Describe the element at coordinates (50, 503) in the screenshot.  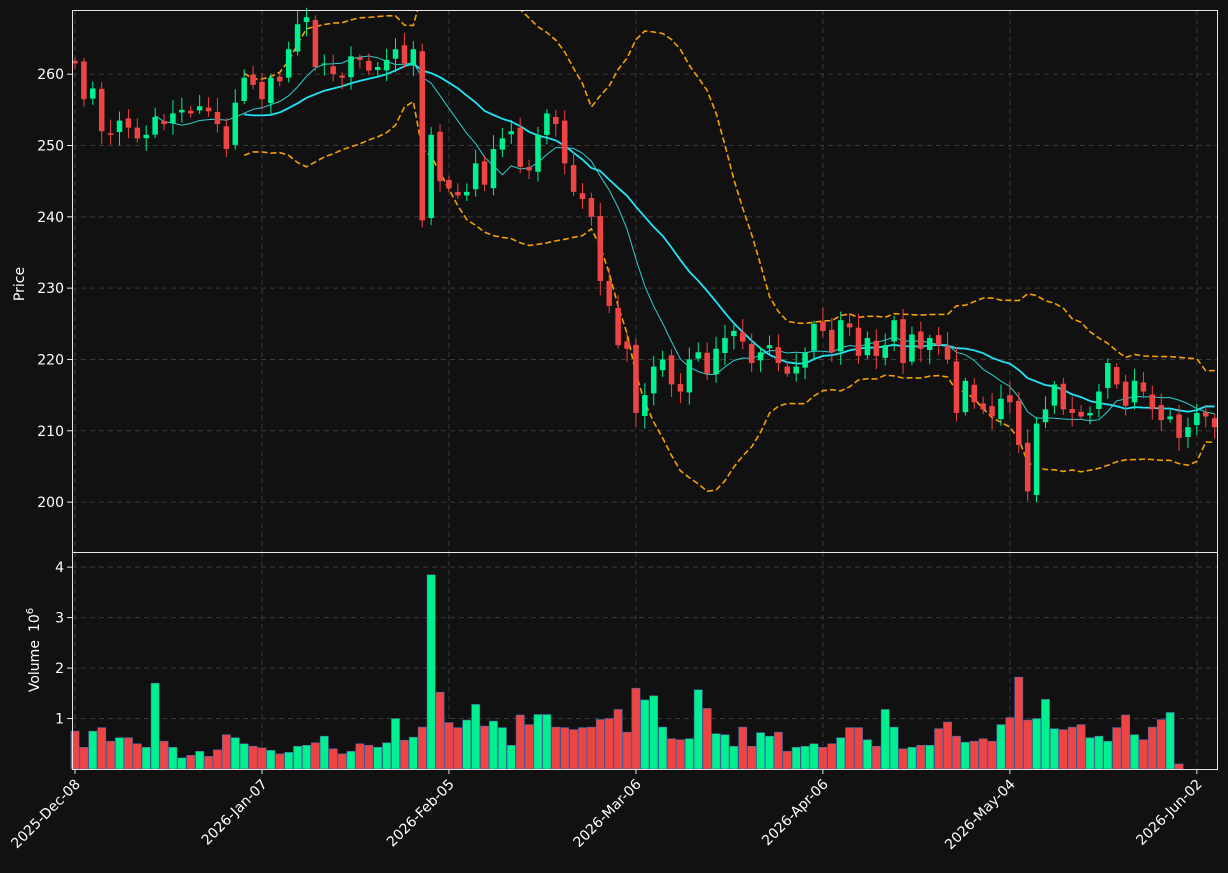
I see `price-tick-label: 200` at that location.